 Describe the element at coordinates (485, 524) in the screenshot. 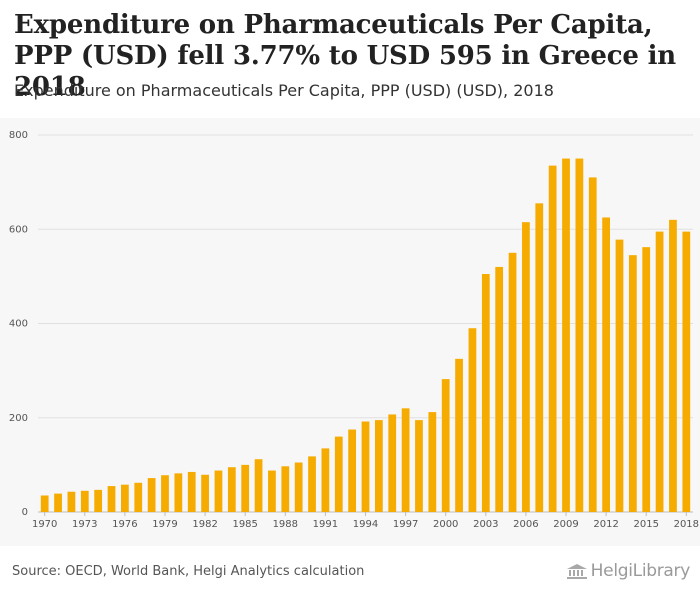

I see `x-tick-label: 2003` at that location.